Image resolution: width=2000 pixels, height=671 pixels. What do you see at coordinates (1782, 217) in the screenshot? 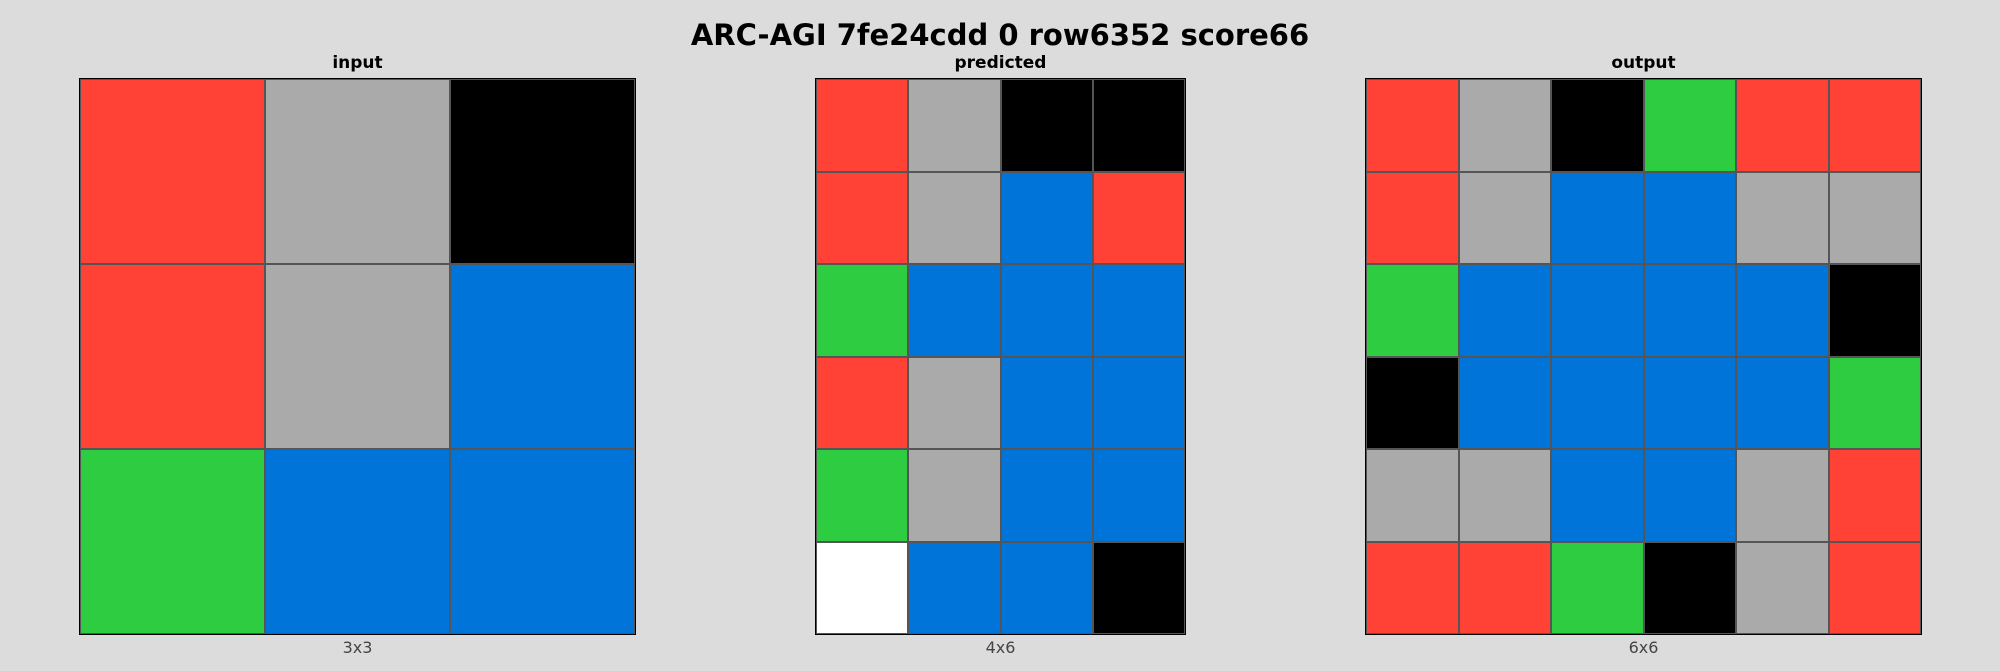
I see `output-cell-r1-c4` at bounding box center [1782, 217].